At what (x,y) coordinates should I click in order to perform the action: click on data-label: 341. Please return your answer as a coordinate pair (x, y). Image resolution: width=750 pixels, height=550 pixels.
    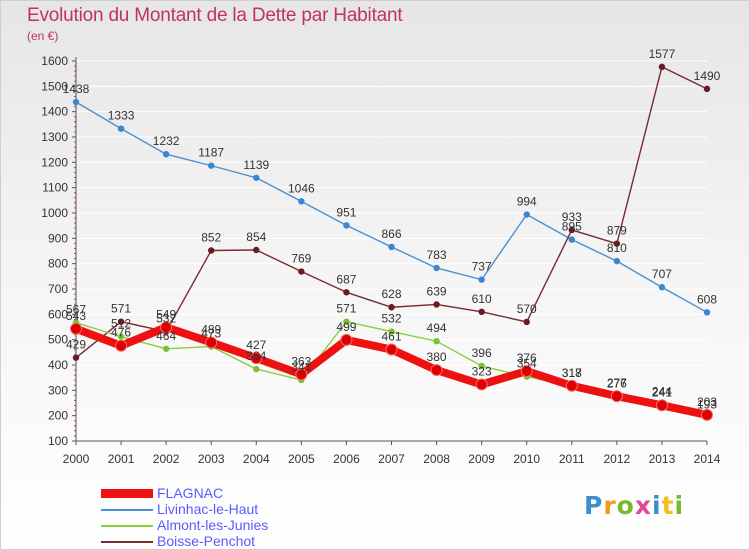
    Looking at the image, I should click on (301, 367).